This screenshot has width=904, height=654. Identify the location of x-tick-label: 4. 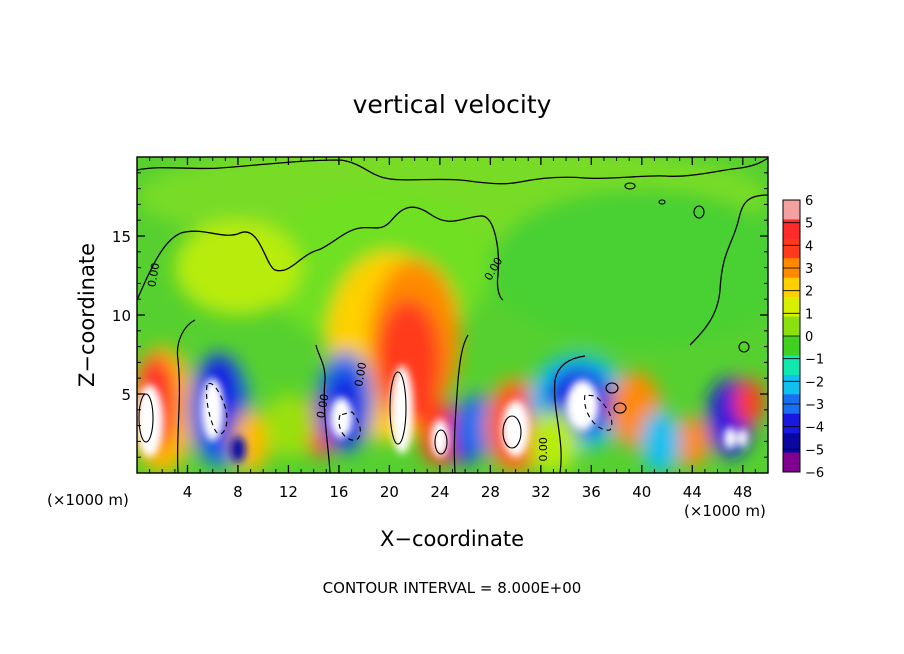
(188, 492).